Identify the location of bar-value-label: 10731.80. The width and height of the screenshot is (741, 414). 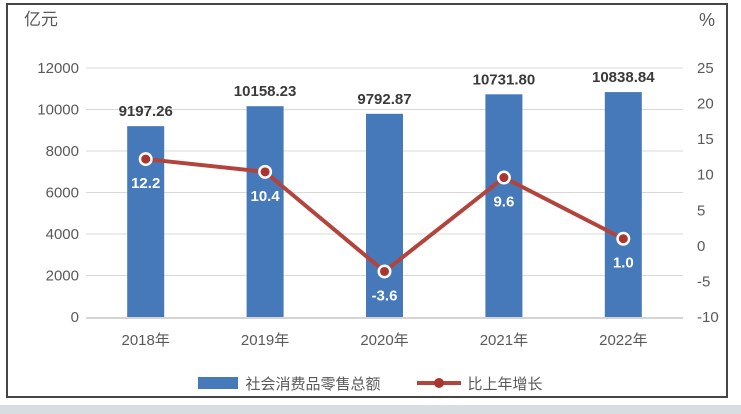
(504, 79).